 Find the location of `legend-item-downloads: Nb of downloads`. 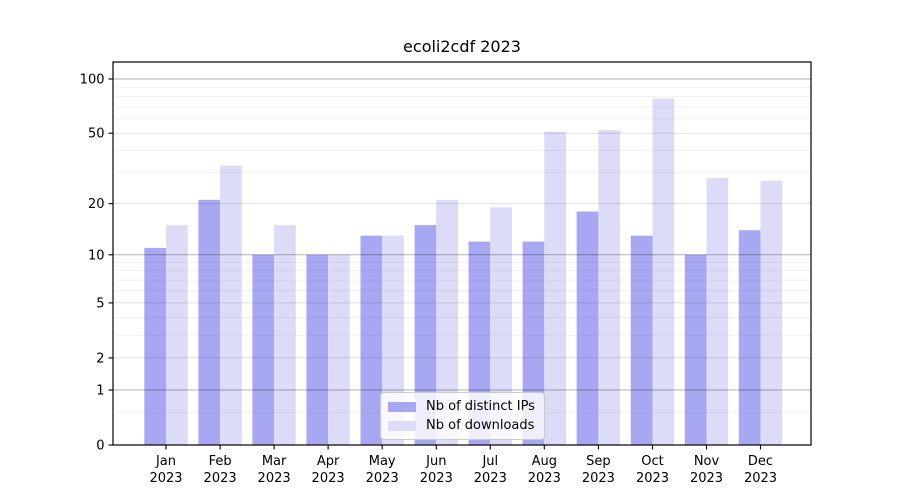

legend-item-downloads: Nb of downloads is located at coordinates (462, 425).